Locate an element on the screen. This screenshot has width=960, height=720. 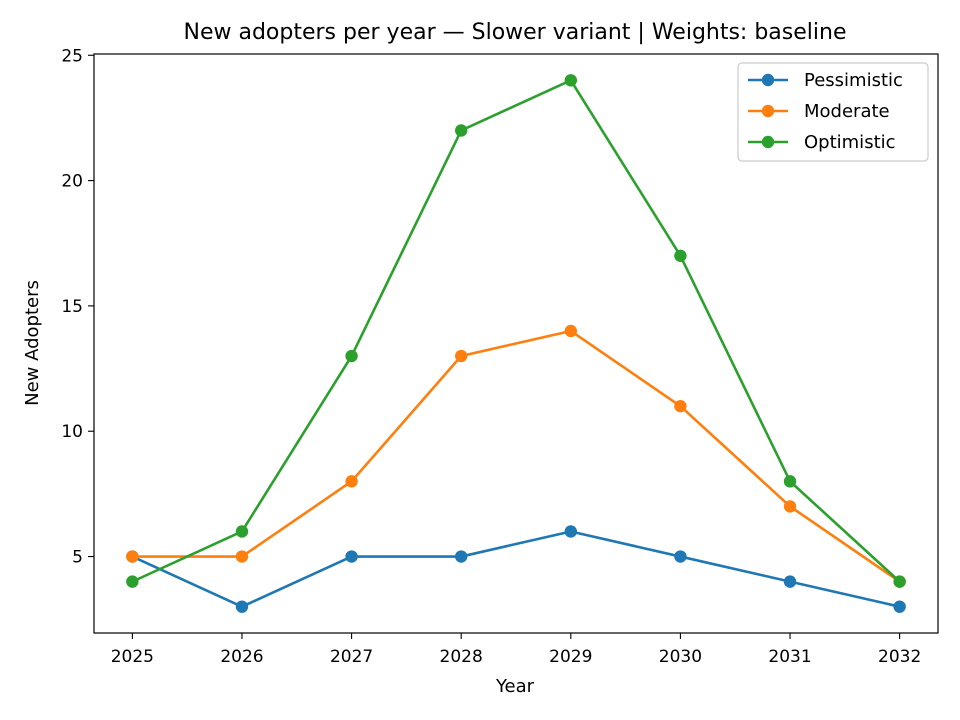
legend-label: Pessimistic is located at coordinates (853, 80).